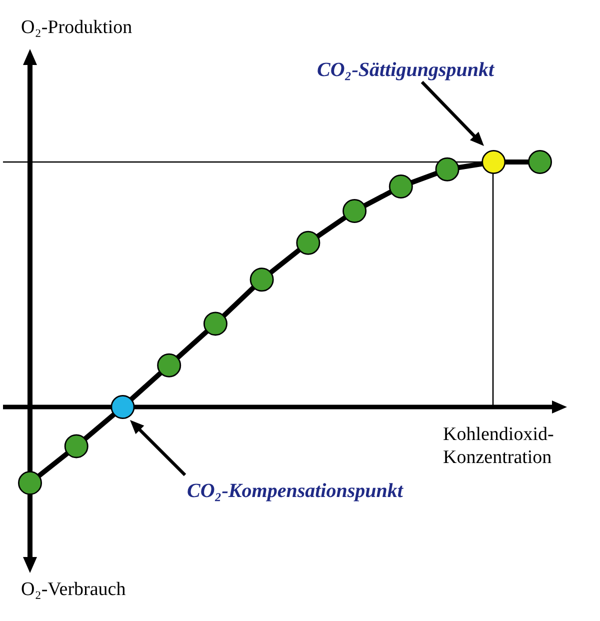 The image size is (600, 621). I want to click on text: O₂-Produktion, so click(77, 27).